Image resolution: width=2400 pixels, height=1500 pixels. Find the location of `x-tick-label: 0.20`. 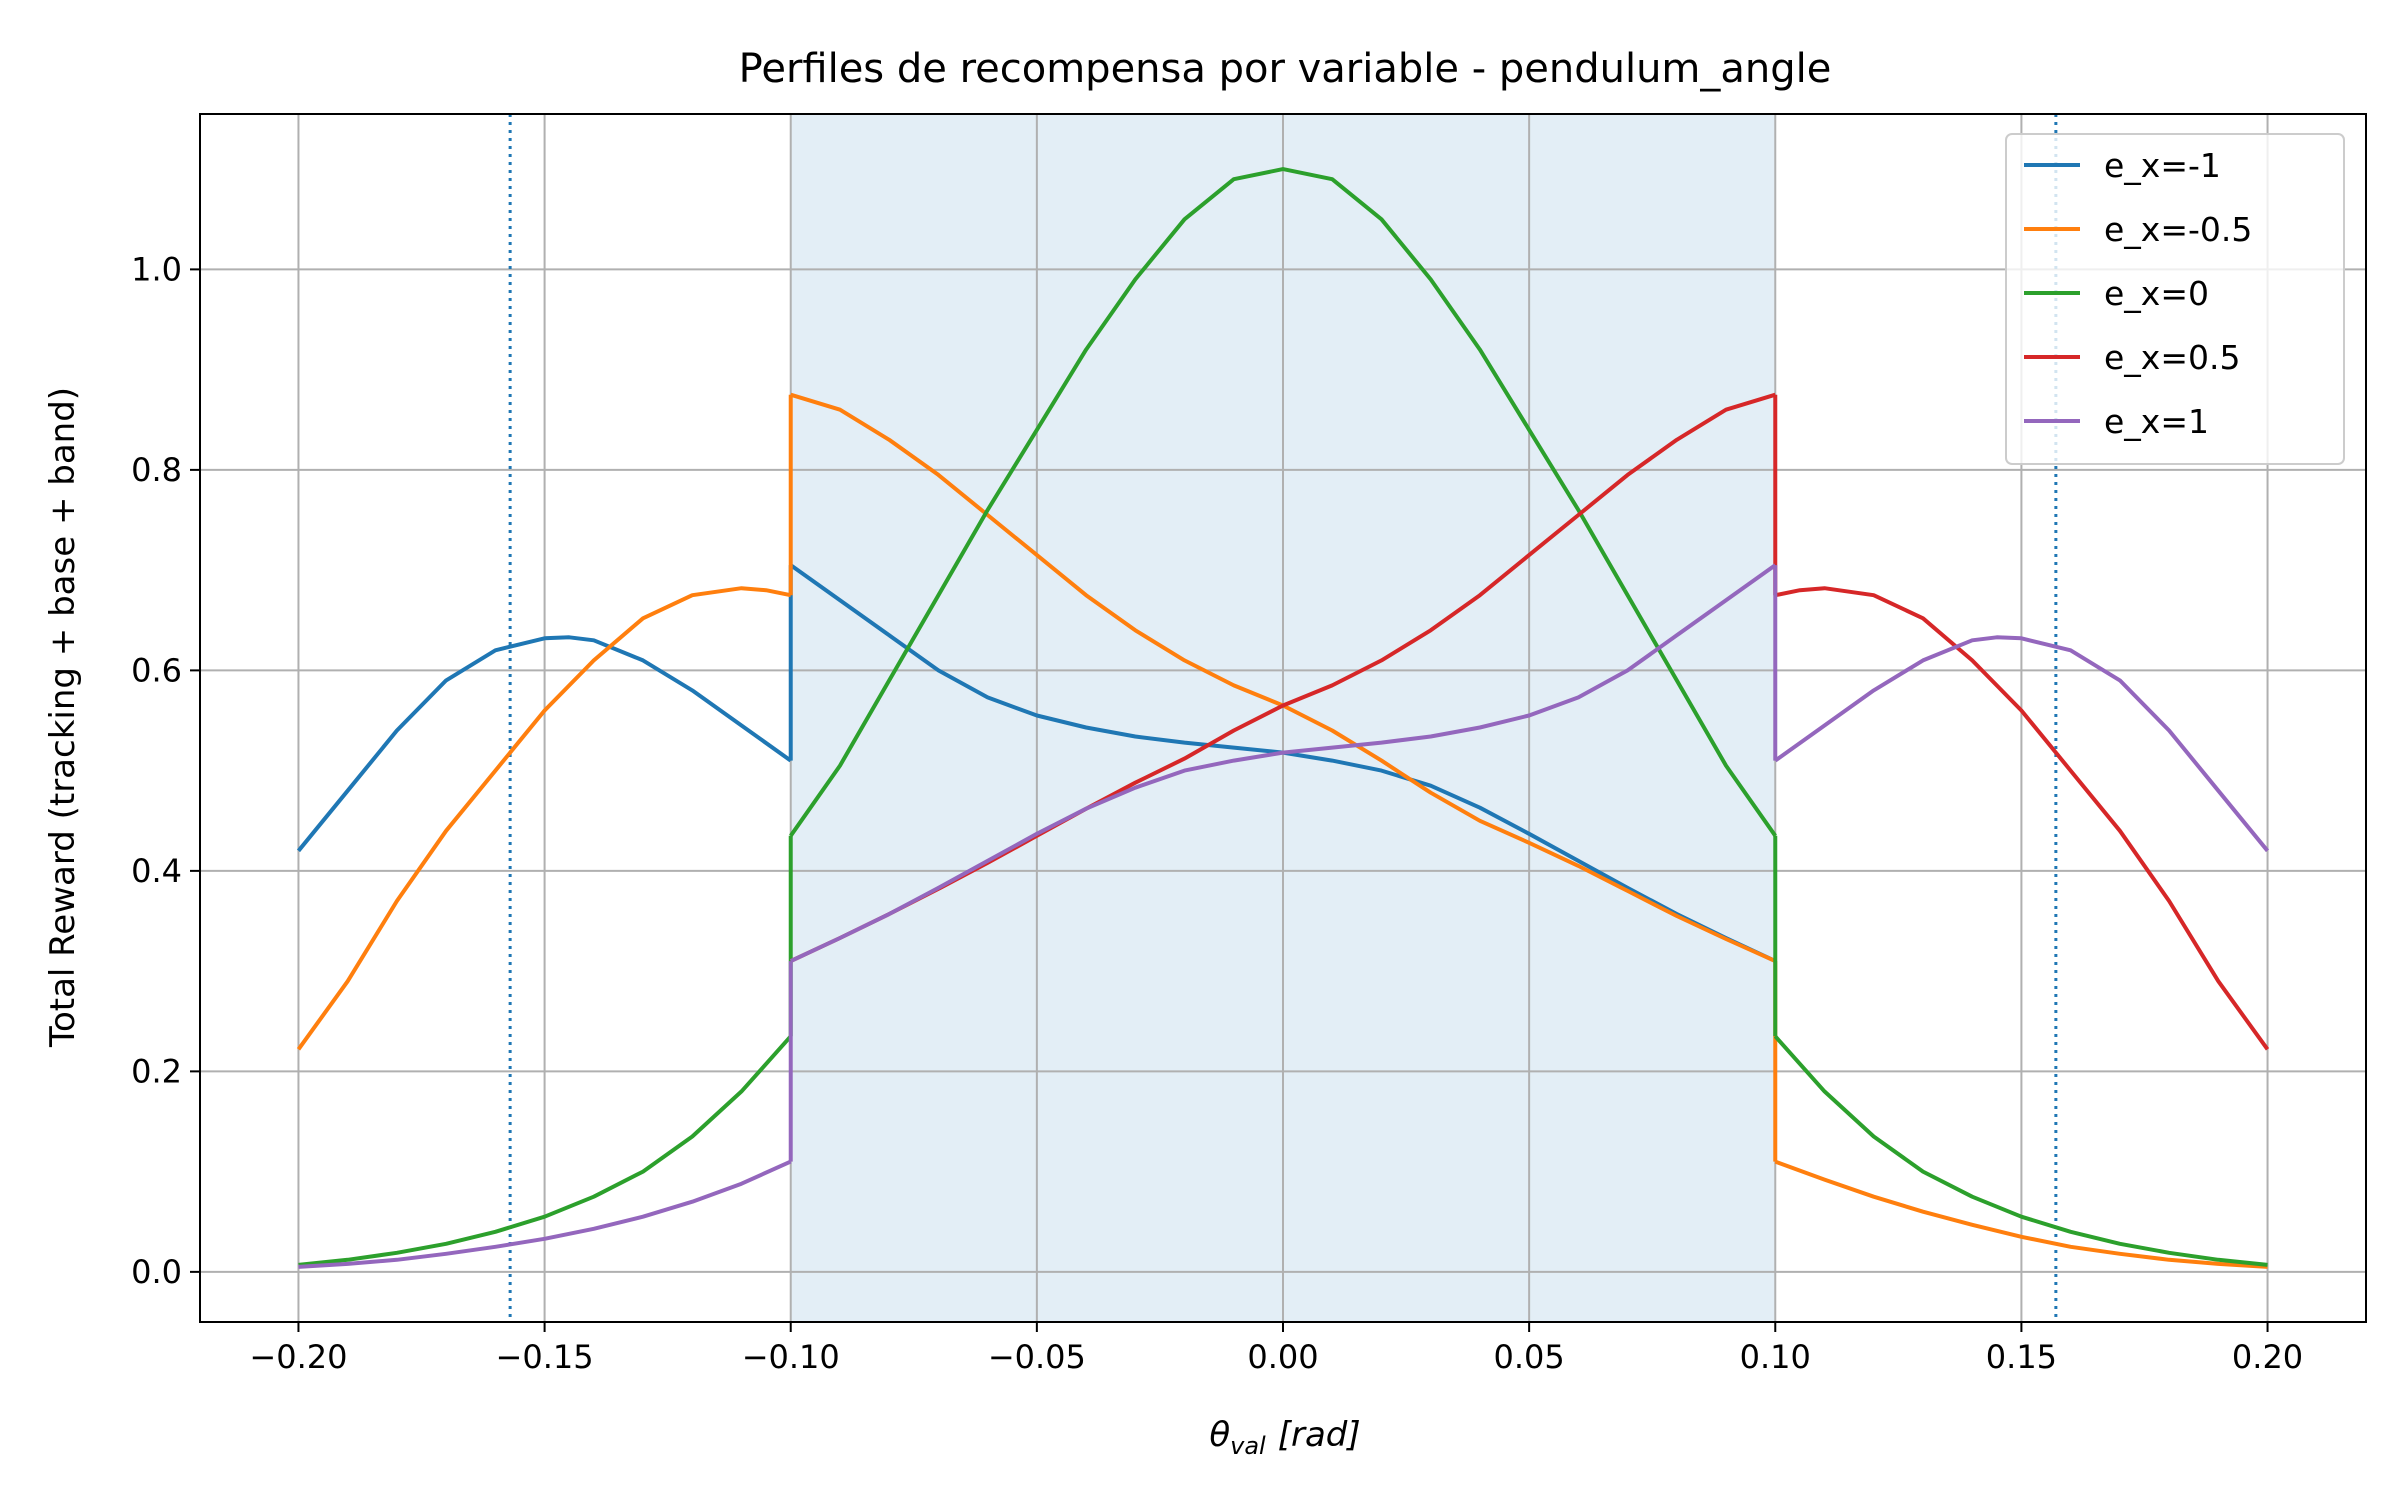

x-tick-label: 0.20 is located at coordinates (2267, 1357).